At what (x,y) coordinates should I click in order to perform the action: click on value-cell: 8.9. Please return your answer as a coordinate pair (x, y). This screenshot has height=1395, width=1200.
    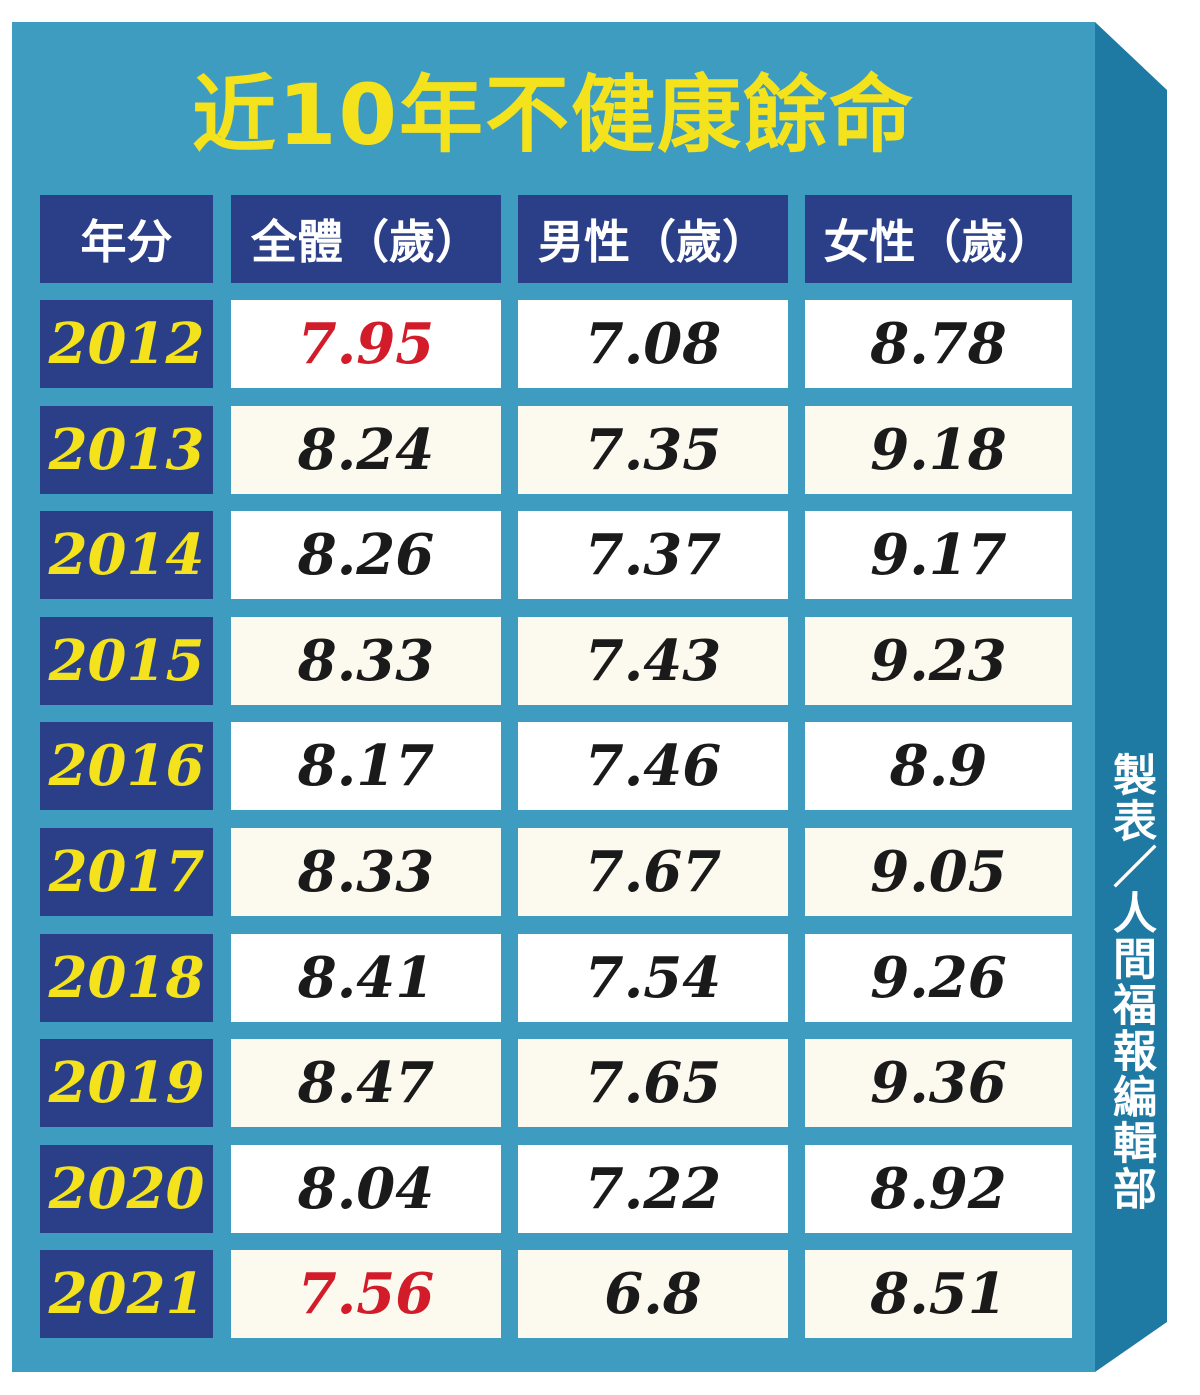
    Looking at the image, I should click on (938, 766).